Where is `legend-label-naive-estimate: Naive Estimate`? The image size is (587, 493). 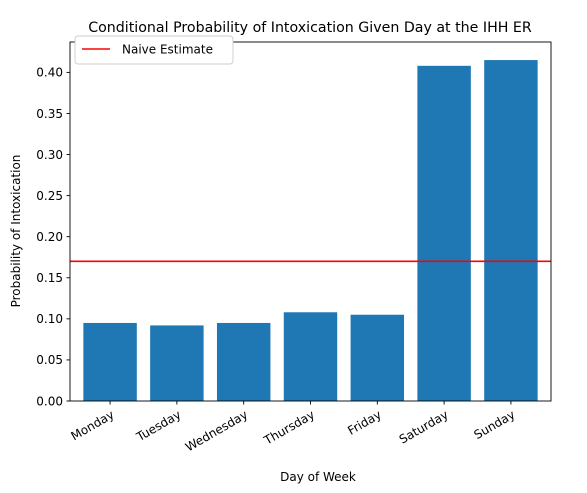 legend-label-naive-estimate: Naive Estimate is located at coordinates (167, 50).